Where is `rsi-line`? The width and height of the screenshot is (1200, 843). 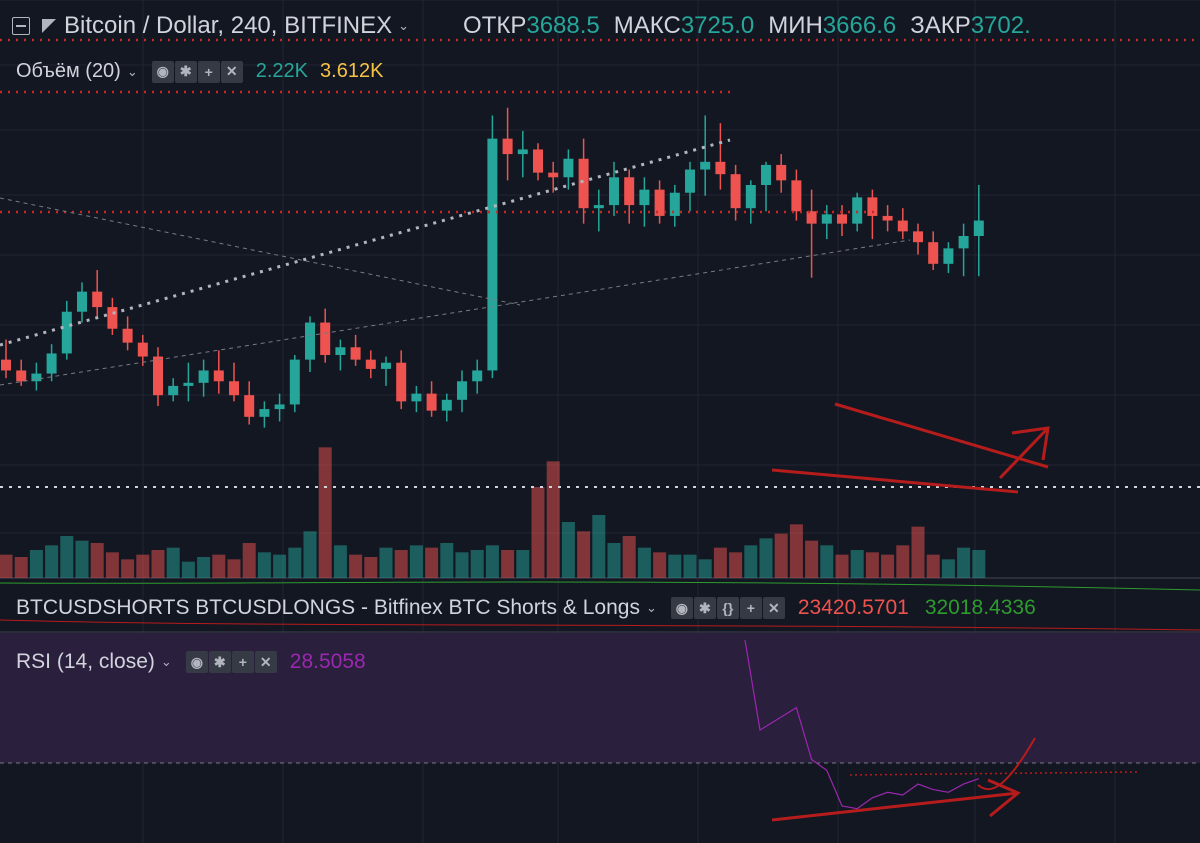
rsi-line is located at coordinates (862, 724).